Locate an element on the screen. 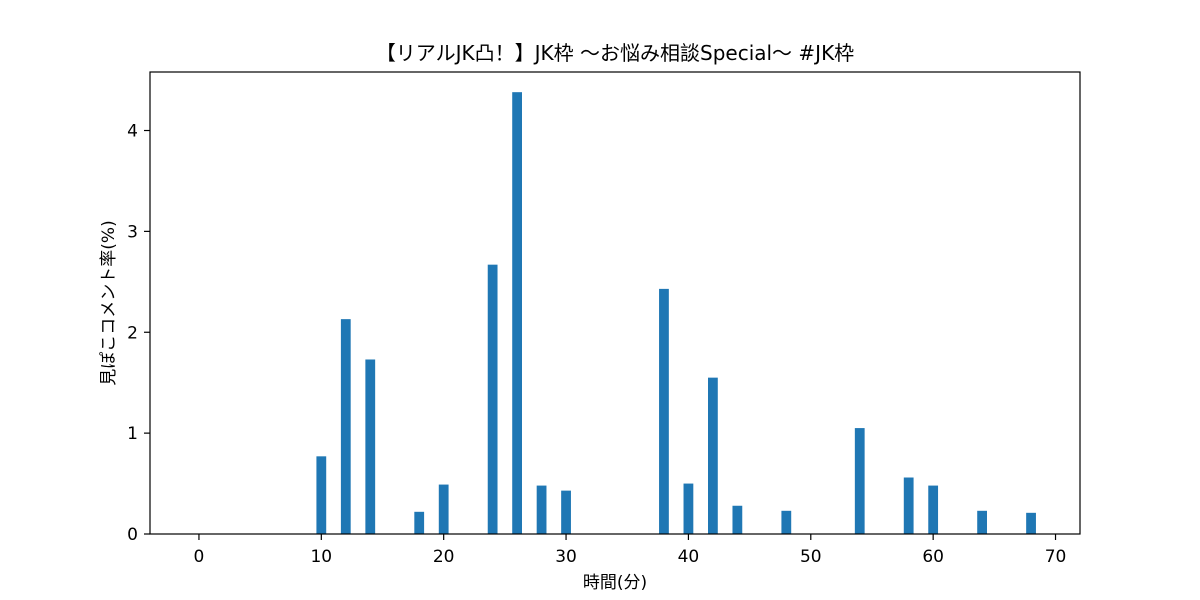 The width and height of the screenshot is (1200, 600). x-tick-label: 0 is located at coordinates (199, 557).